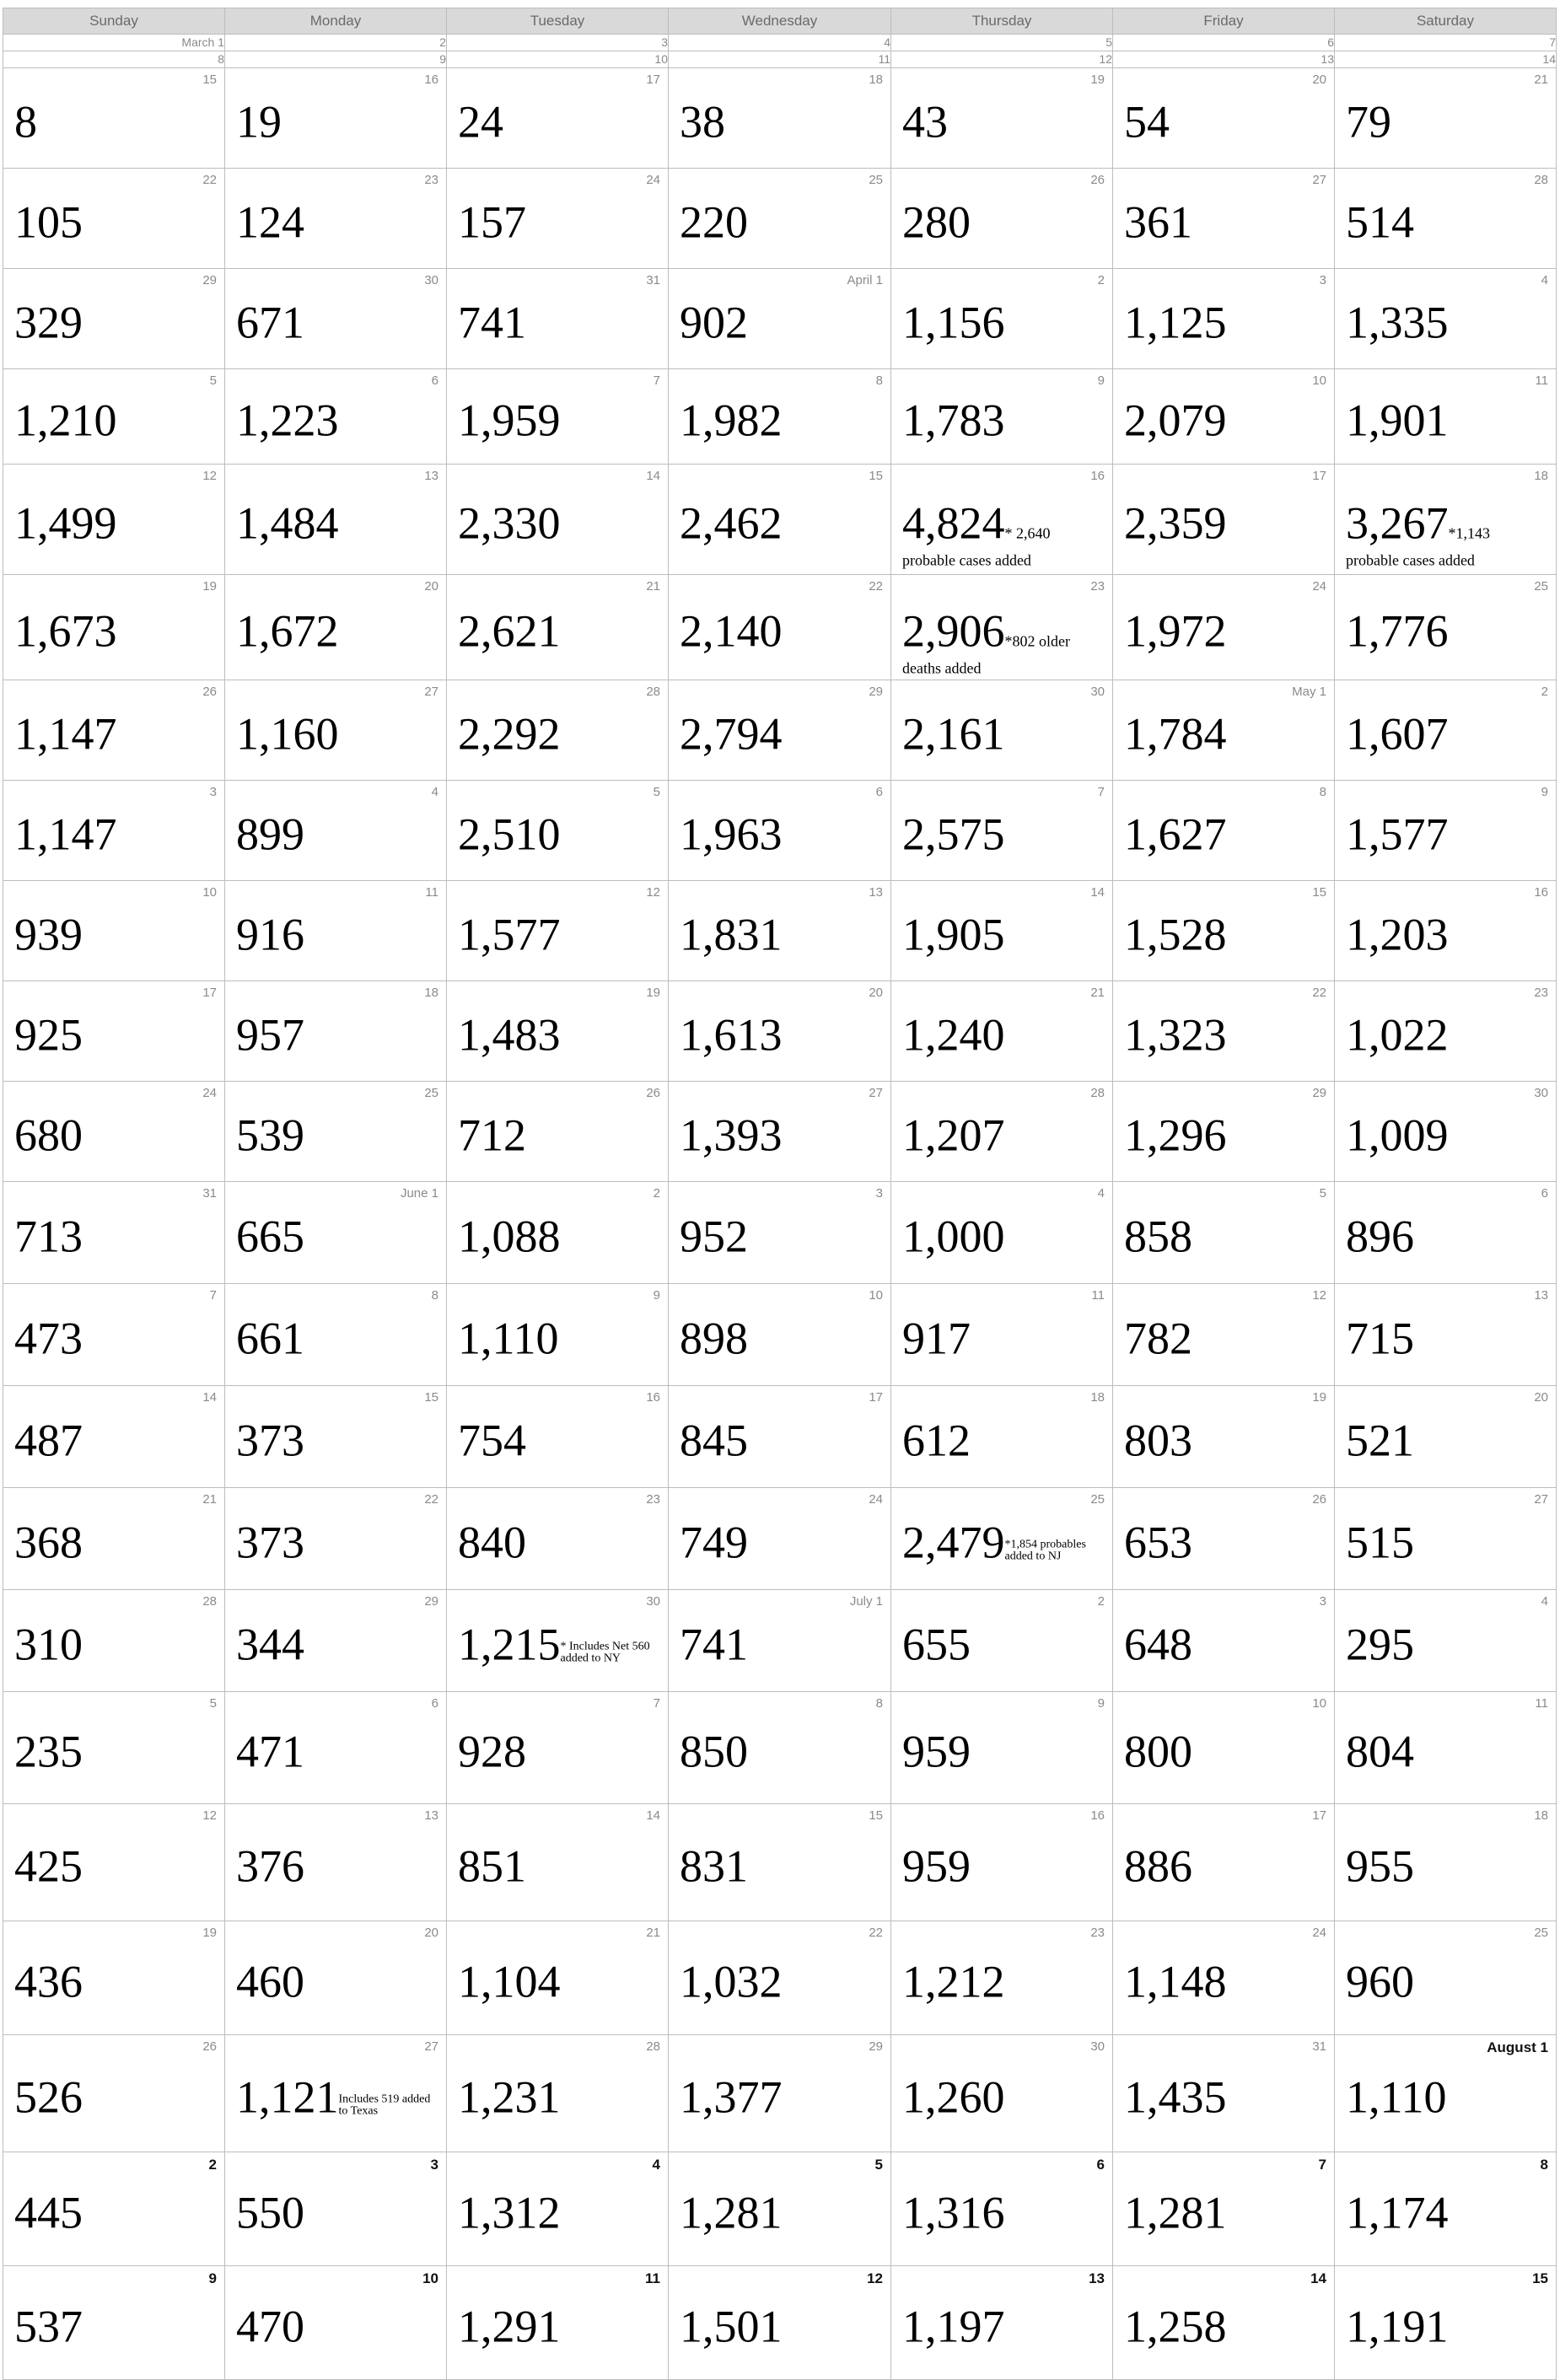 The height and width of the screenshot is (2380, 1560). I want to click on day-number: 16, so click(1541, 892).